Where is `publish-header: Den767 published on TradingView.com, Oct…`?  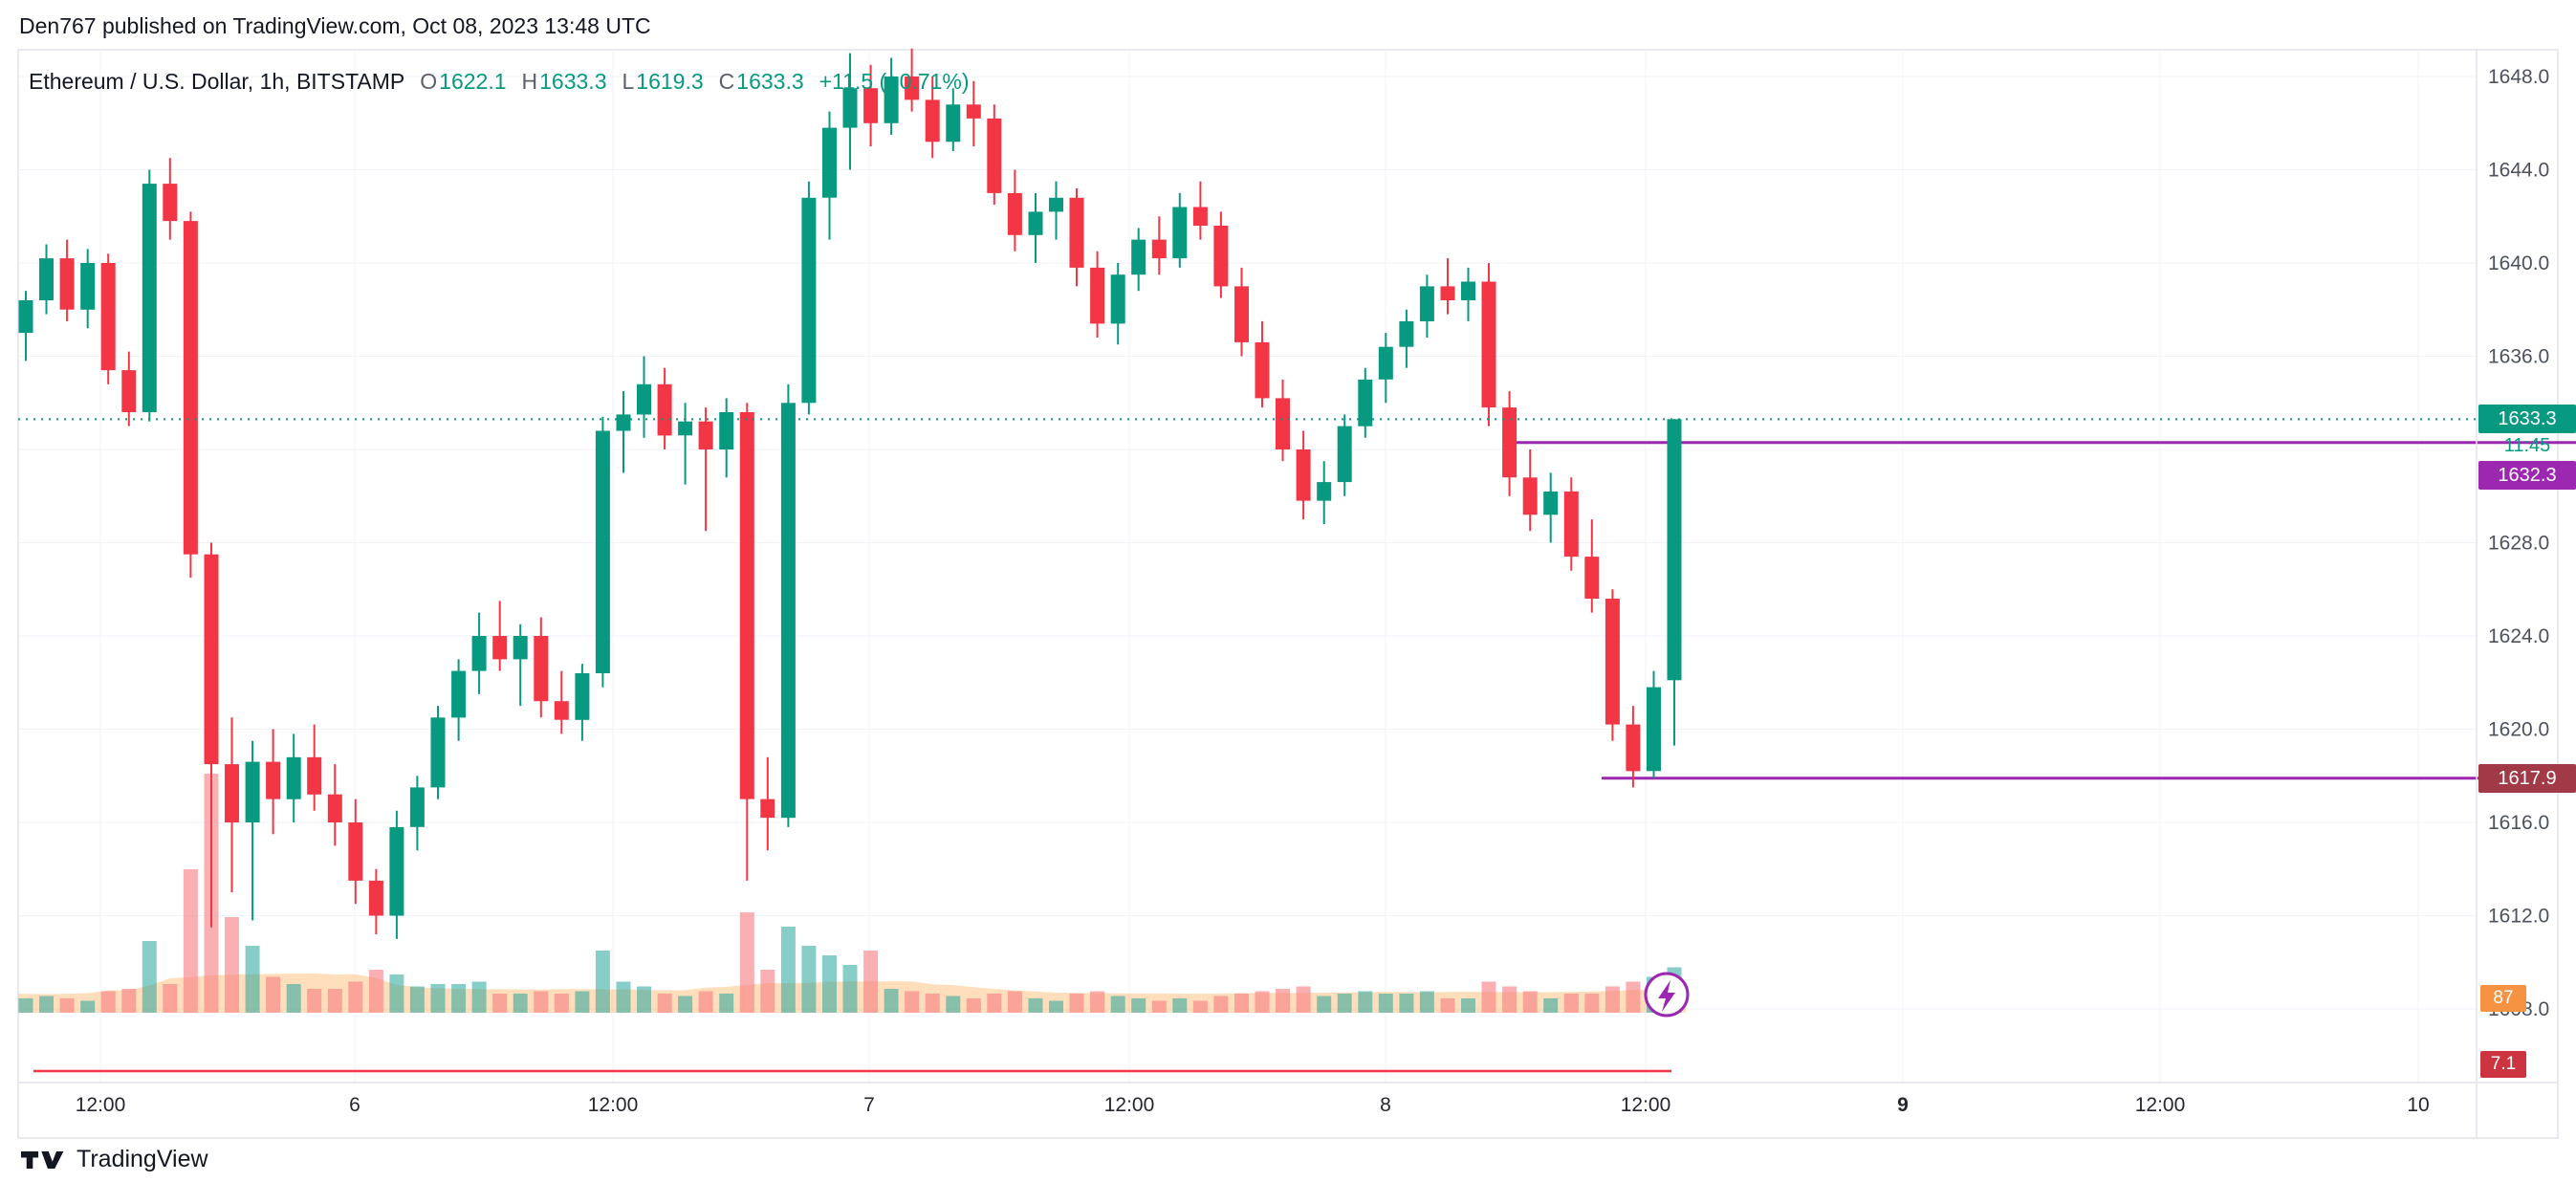
publish-header: Den767 published on TradingView.com, Oct… is located at coordinates (335, 26).